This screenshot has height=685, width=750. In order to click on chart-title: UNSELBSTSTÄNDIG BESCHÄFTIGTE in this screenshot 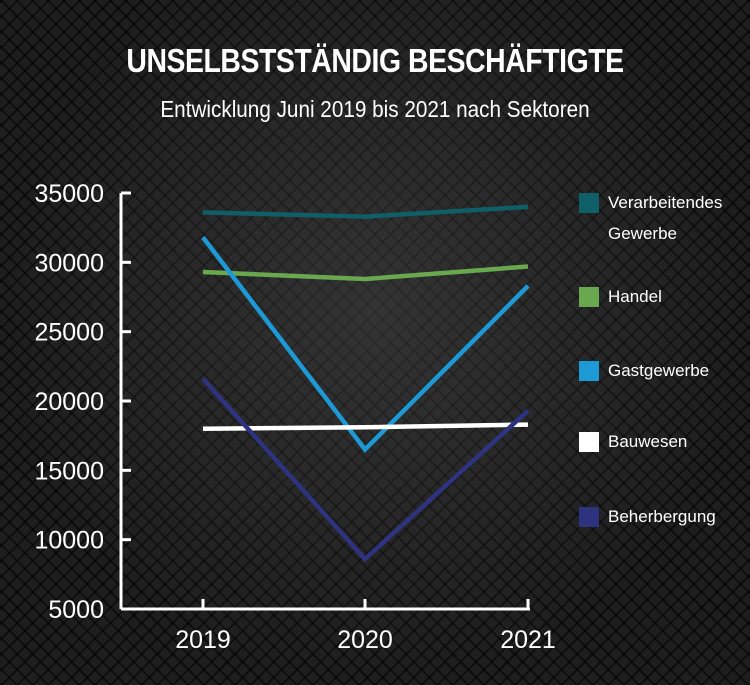, I will do `click(375, 60)`.